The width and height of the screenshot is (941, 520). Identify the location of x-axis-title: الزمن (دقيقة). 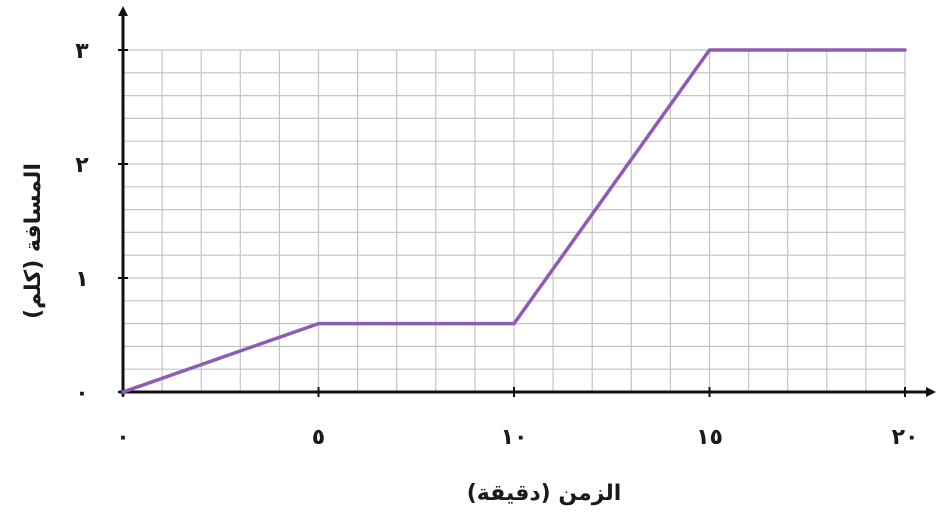
(544, 493).